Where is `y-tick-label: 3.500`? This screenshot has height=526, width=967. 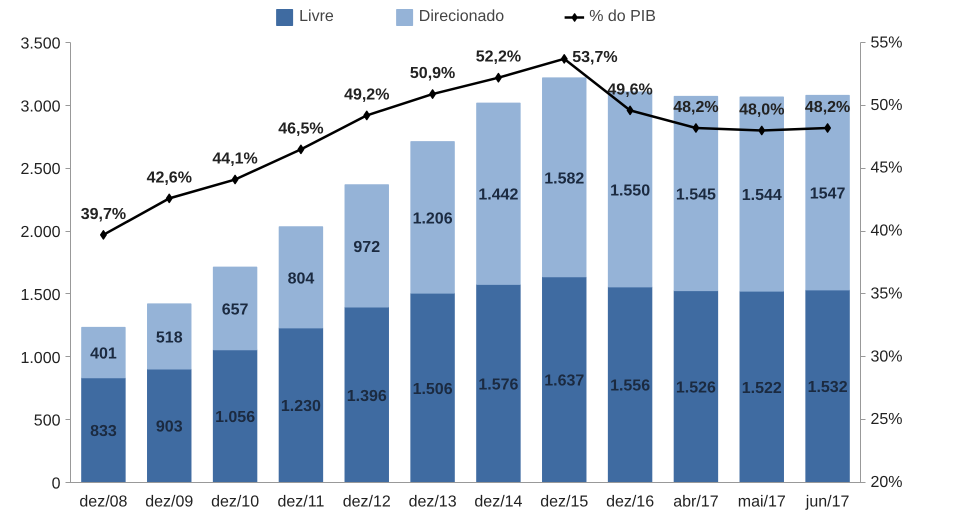 y-tick-label: 3.500 is located at coordinates (40, 44).